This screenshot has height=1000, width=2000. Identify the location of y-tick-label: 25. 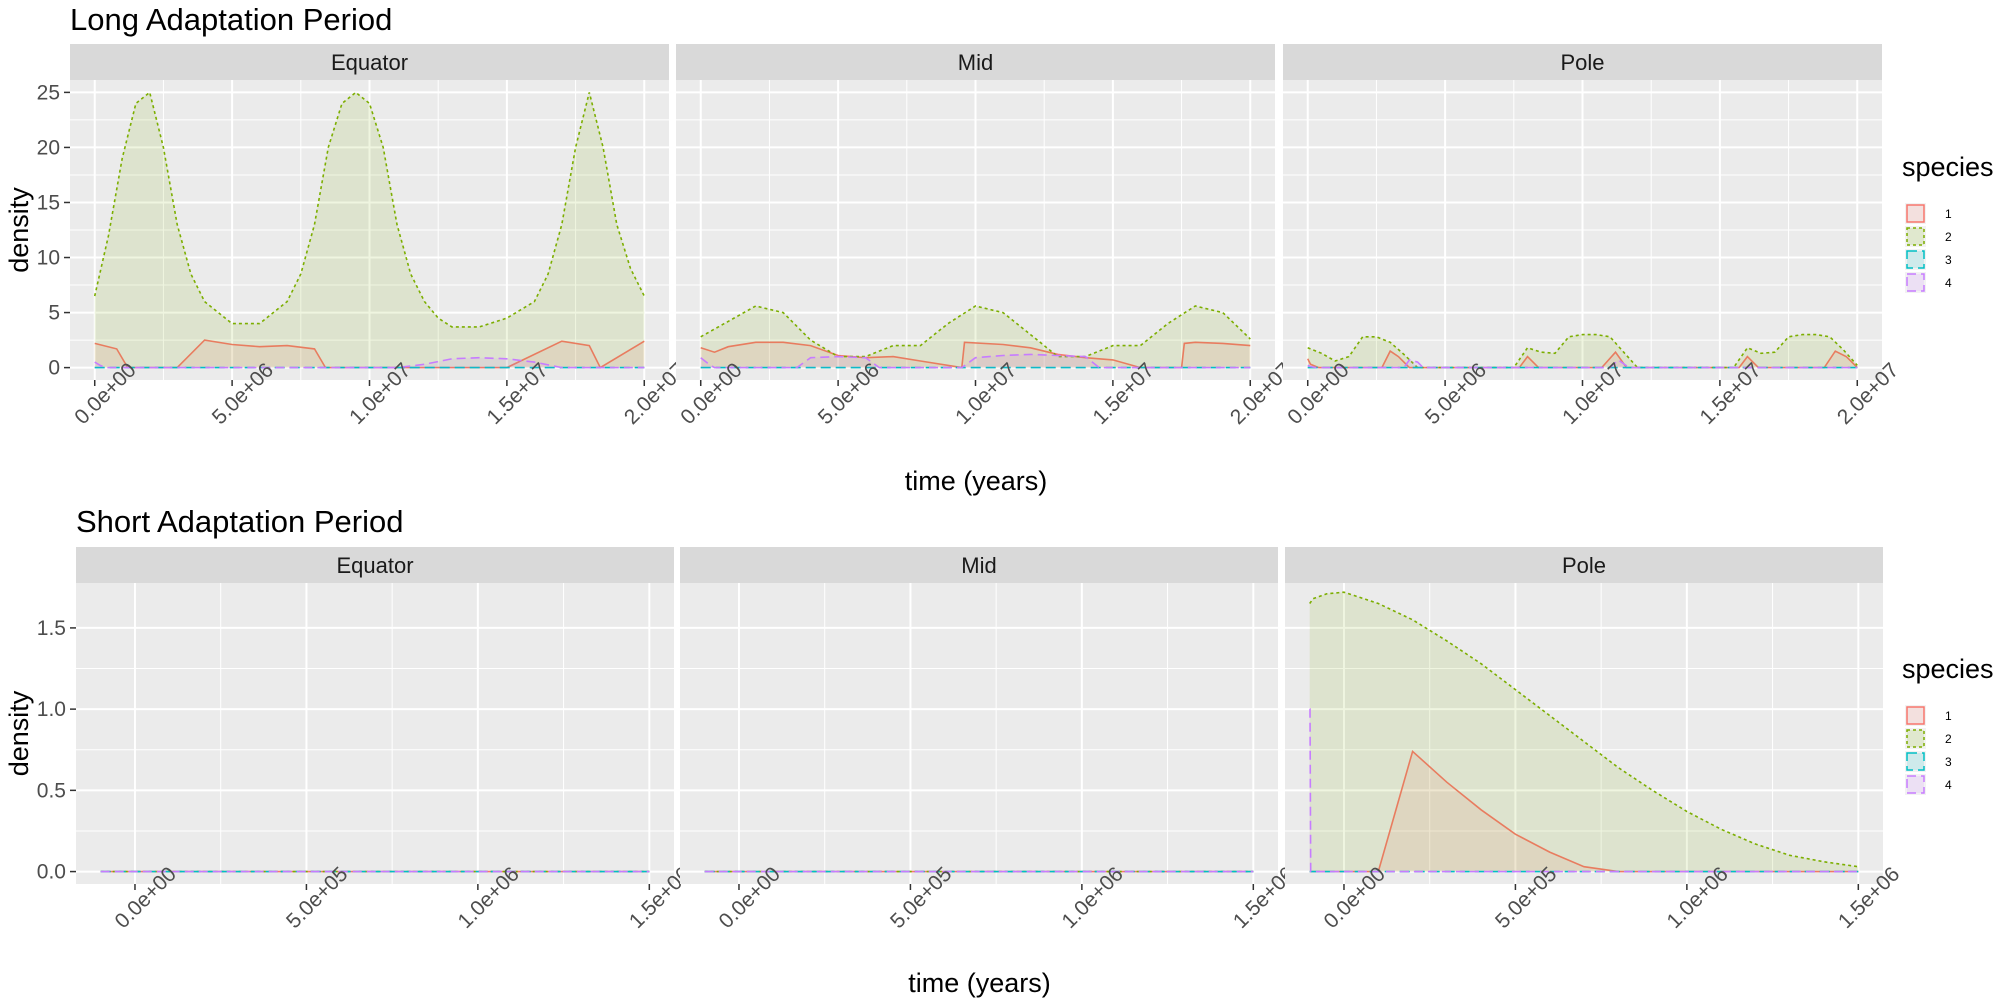
(48, 92).